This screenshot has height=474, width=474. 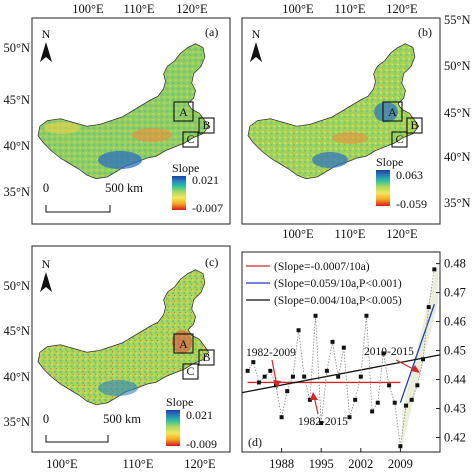 I want to click on tick-left-45n: 45°N, so click(x=16, y=331).